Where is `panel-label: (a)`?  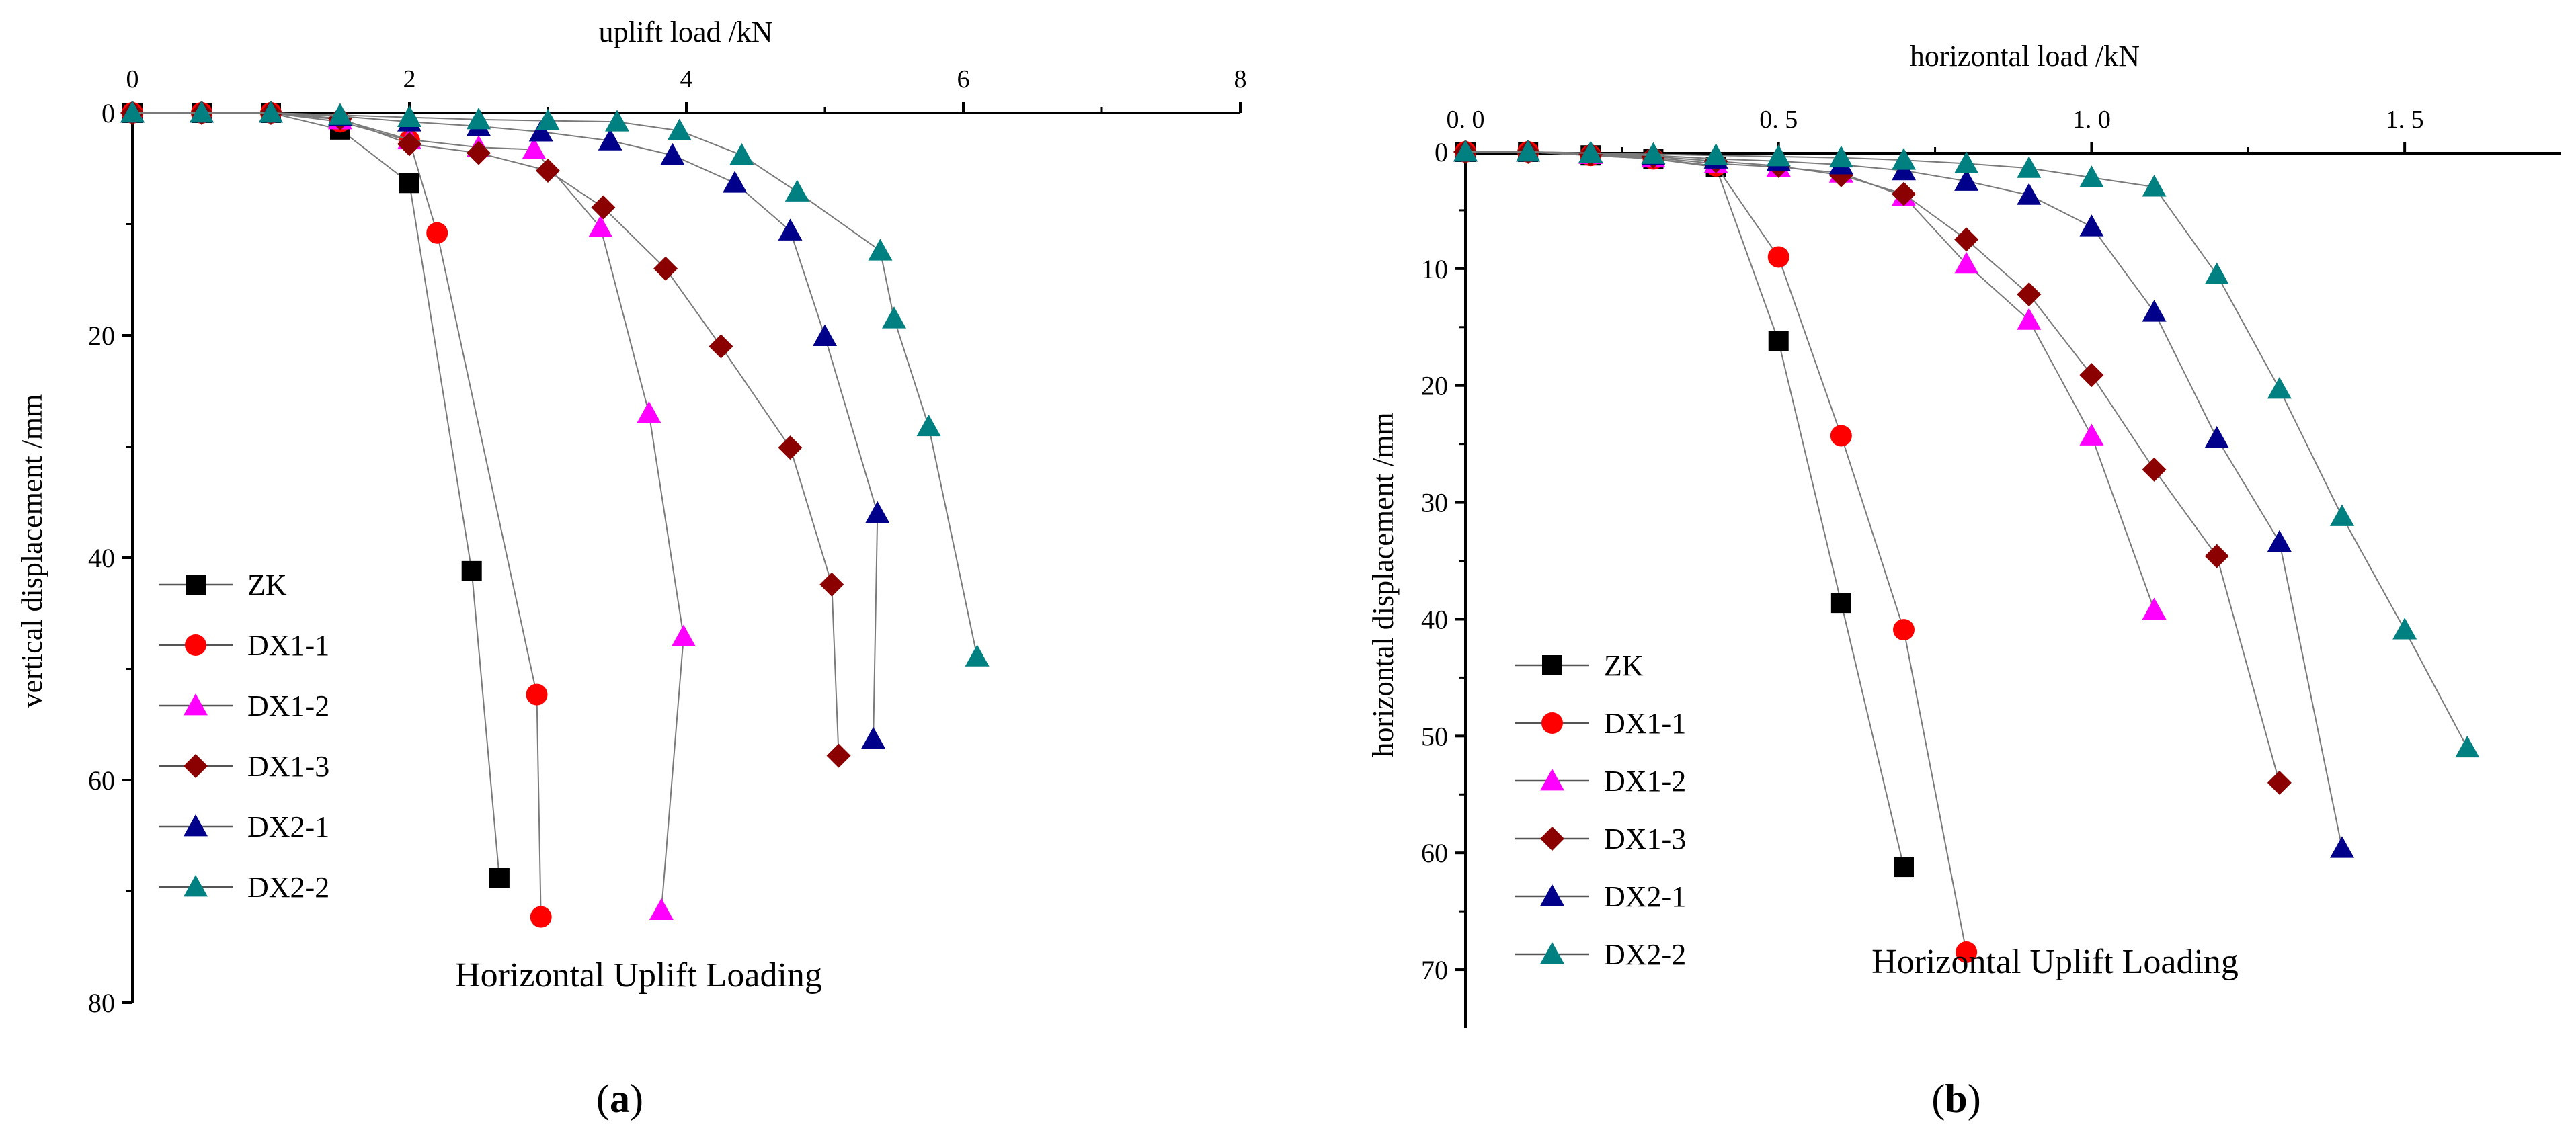 panel-label: (a) is located at coordinates (619, 1098).